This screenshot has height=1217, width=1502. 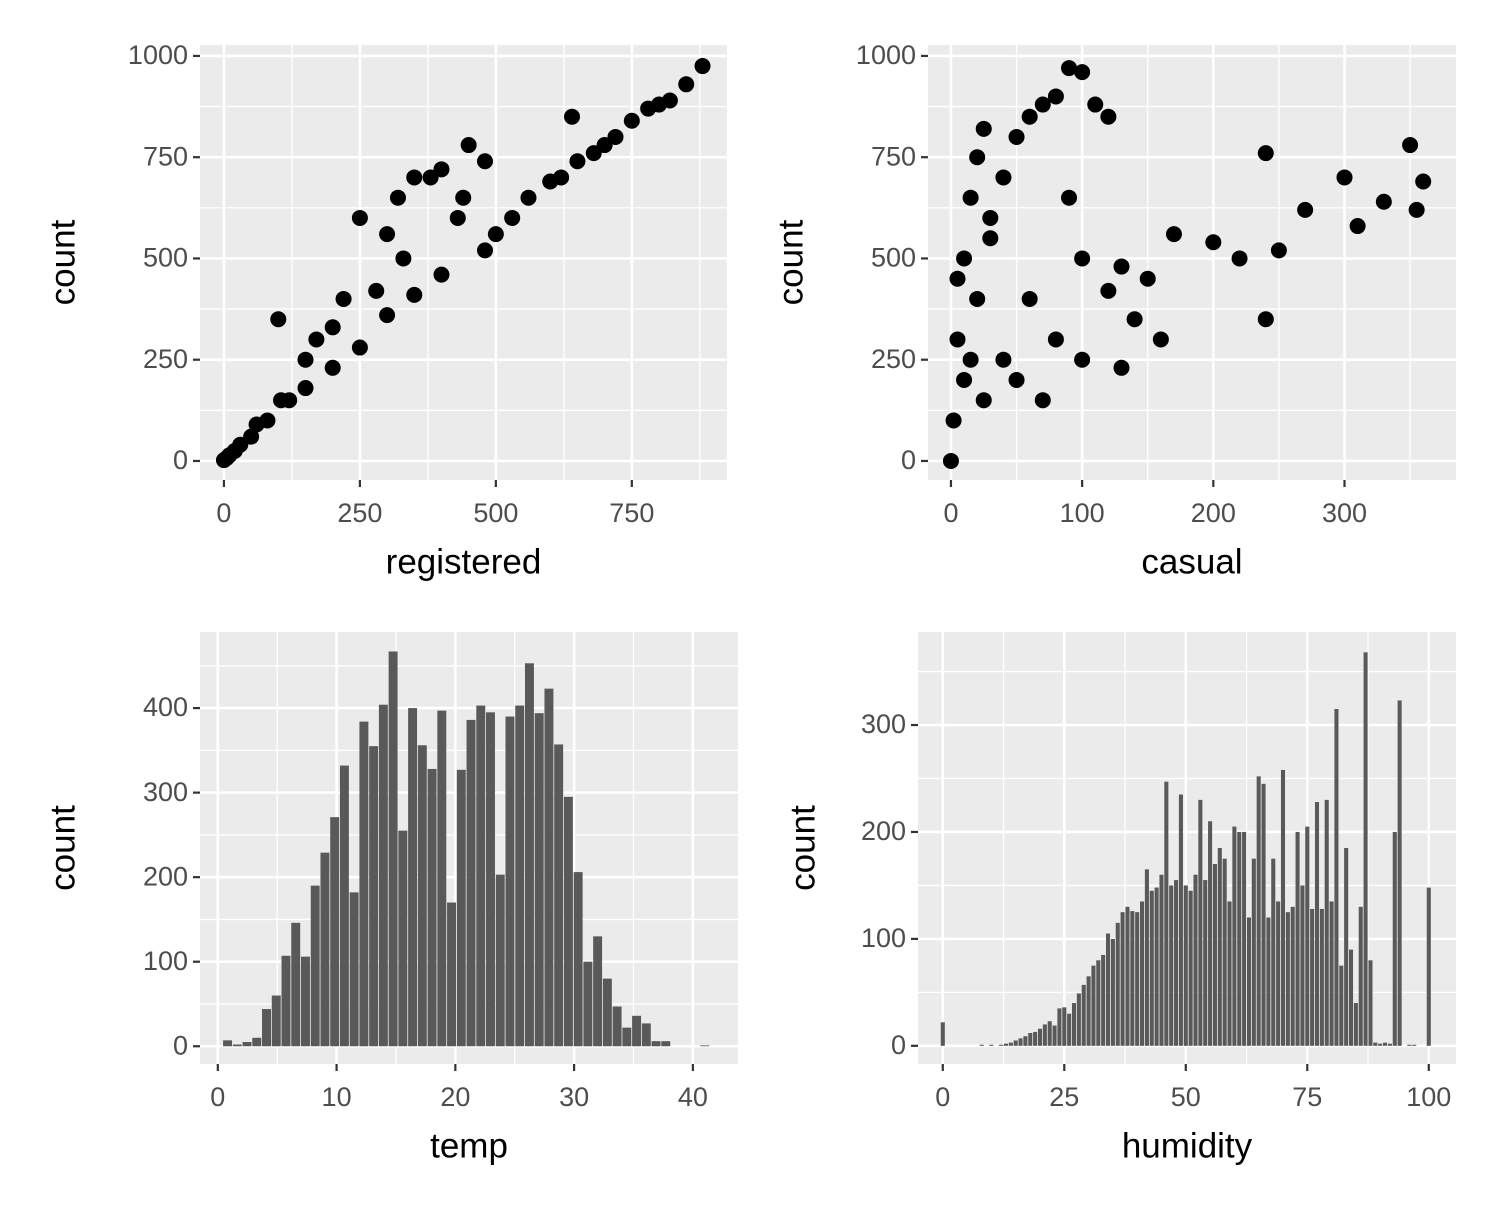 What do you see at coordinates (165, 961) in the screenshot?
I see `y-tick-label: 100` at bounding box center [165, 961].